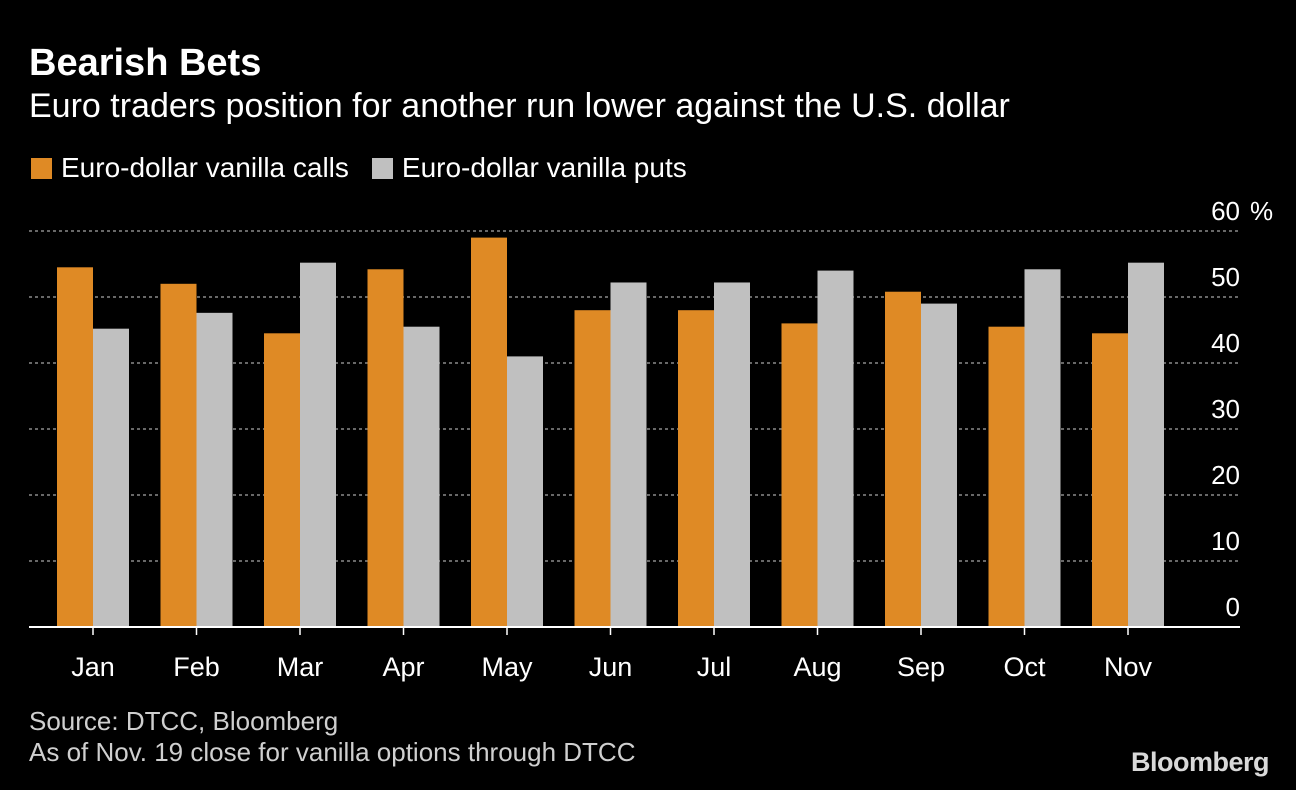 The image size is (1296, 790). I want to click on x-tick-label: May, so click(507, 667).